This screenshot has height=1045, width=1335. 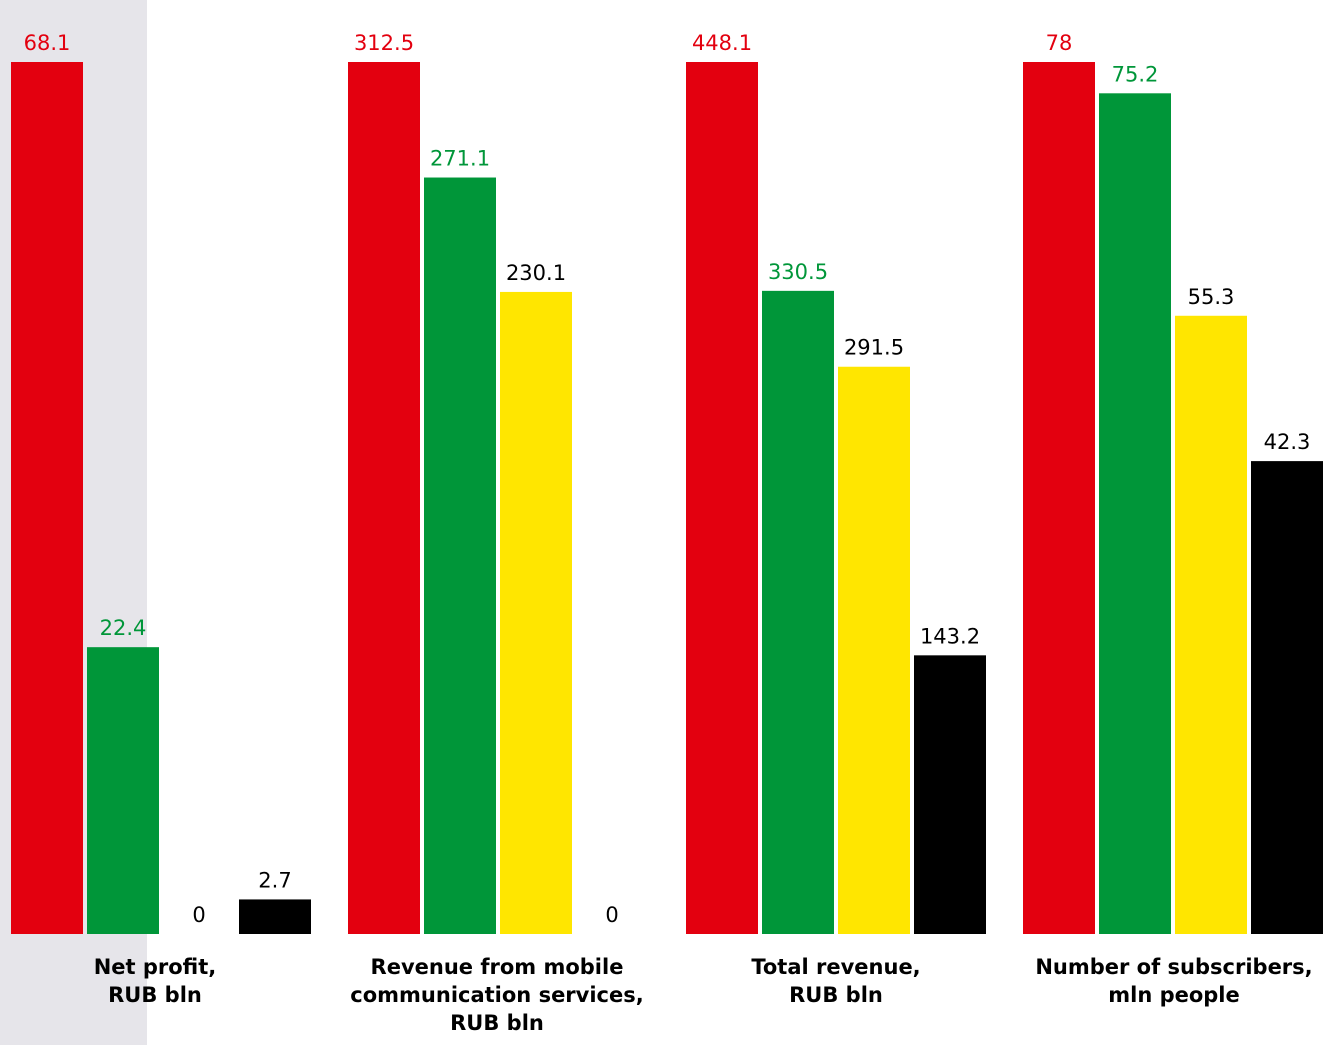 I want to click on category-label-3-line-0: Number of subscribers,, so click(x=1173, y=967).